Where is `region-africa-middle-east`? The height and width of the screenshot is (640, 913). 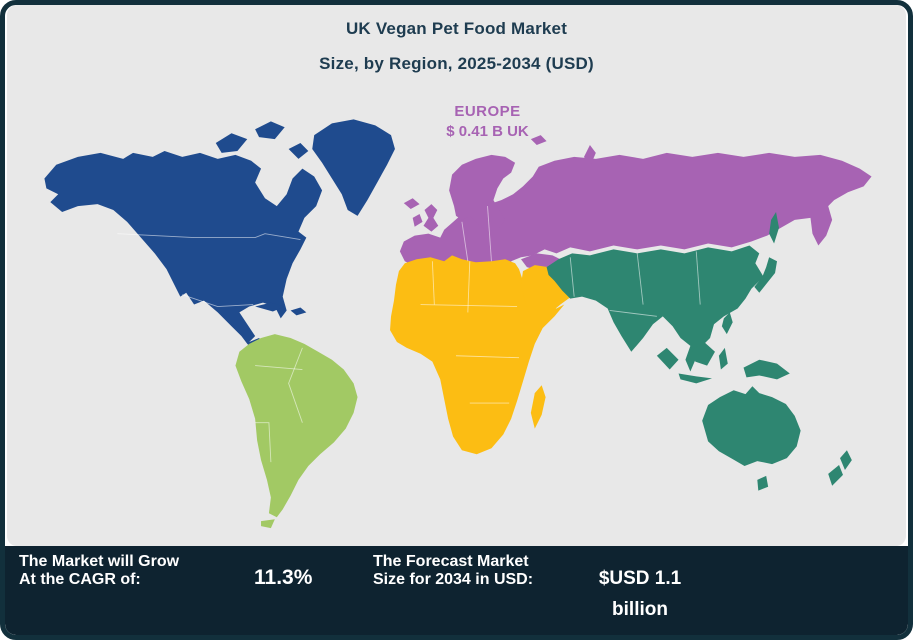
region-africa-middle-east is located at coordinates (481, 355).